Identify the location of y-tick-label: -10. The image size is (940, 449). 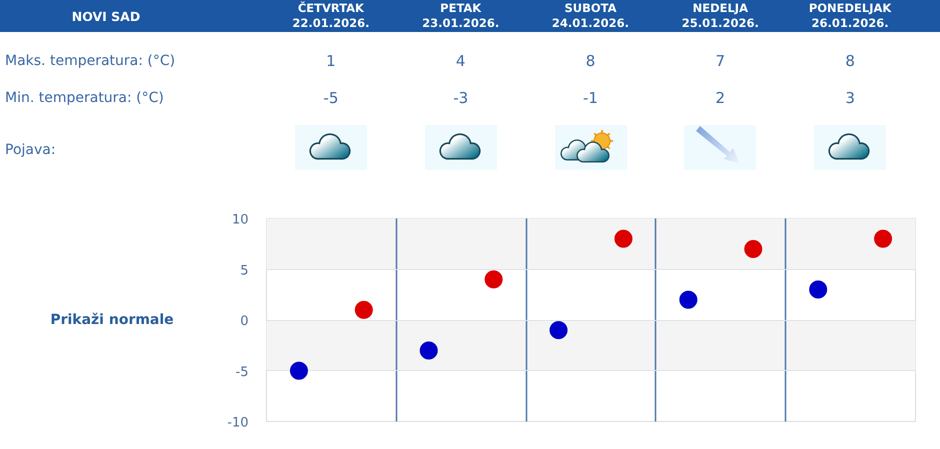
(237, 423).